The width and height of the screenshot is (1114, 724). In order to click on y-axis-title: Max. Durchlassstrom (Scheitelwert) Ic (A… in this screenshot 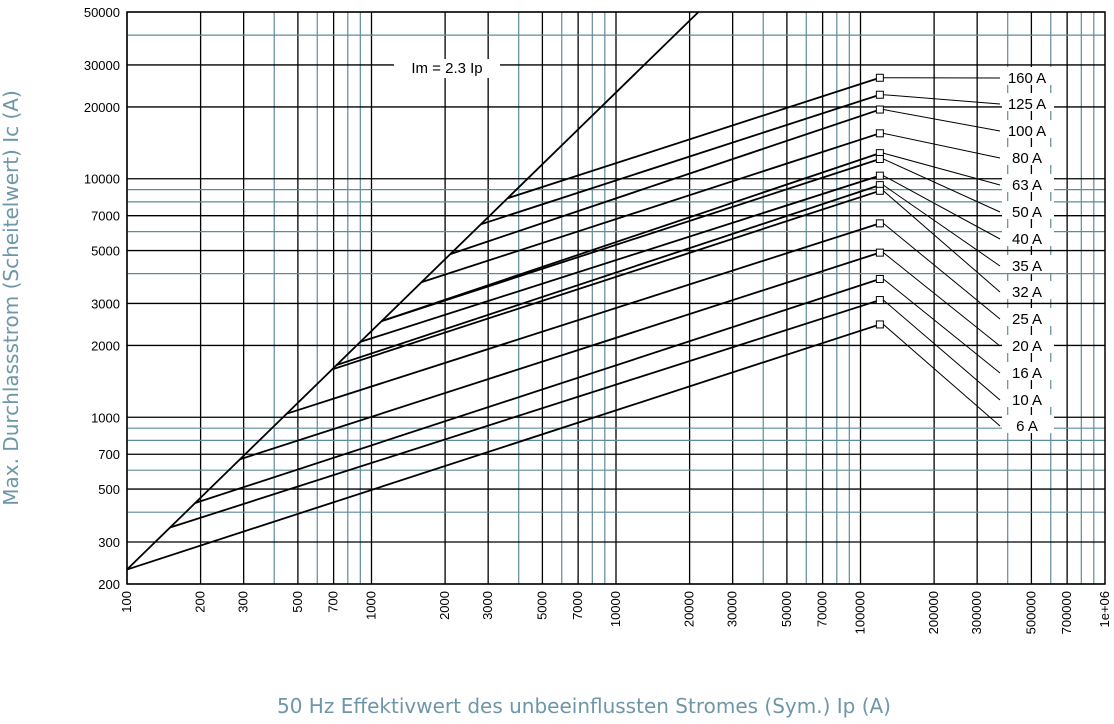, I will do `click(11, 298)`.